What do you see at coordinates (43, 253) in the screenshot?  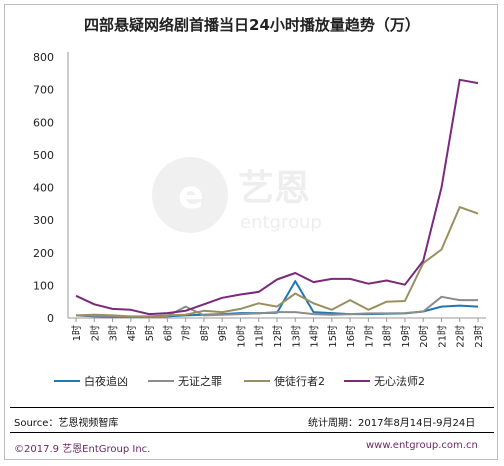 I see `y-tick-label: 200` at bounding box center [43, 253].